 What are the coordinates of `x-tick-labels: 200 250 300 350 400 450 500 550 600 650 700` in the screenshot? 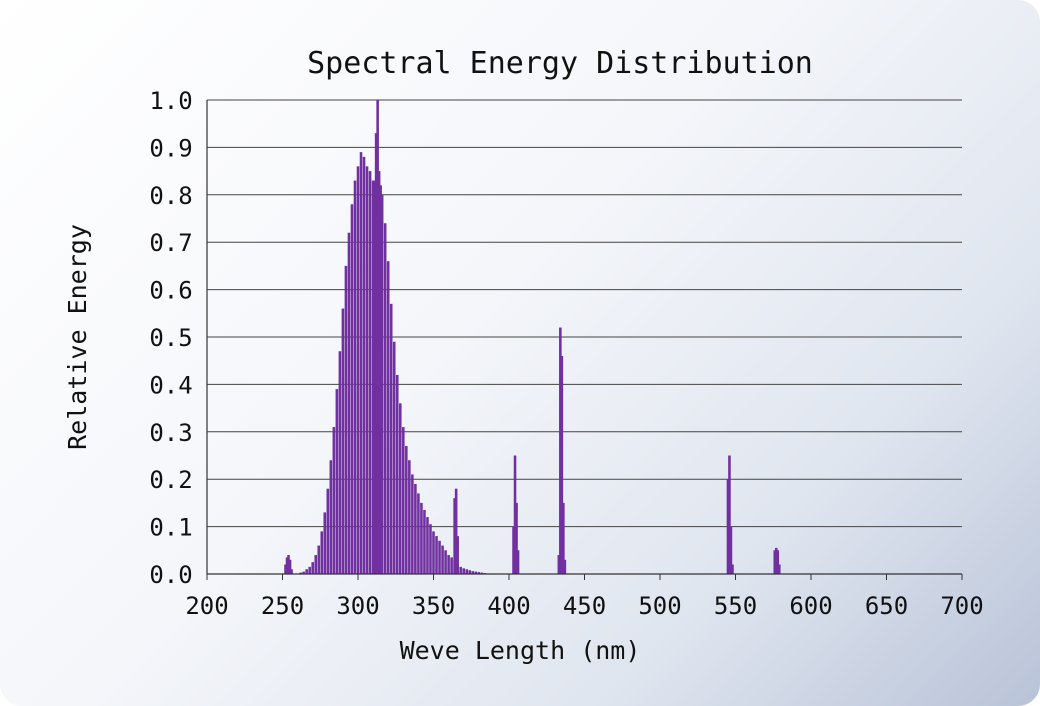 It's located at (584, 606).